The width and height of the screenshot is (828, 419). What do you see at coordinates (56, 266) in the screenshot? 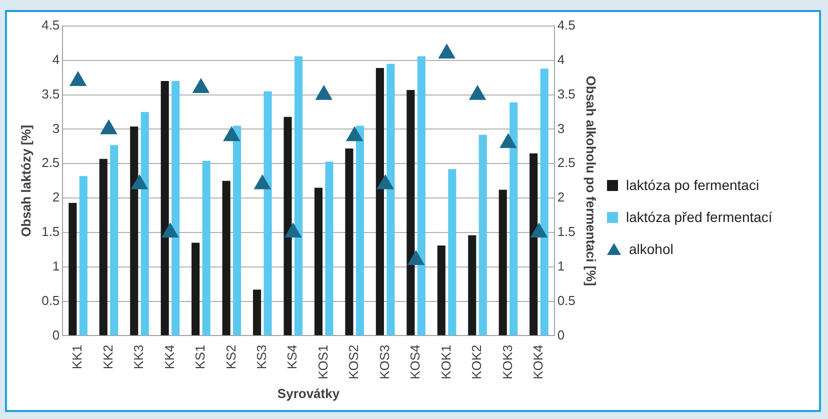
I see `y-tick-label: 1` at bounding box center [56, 266].